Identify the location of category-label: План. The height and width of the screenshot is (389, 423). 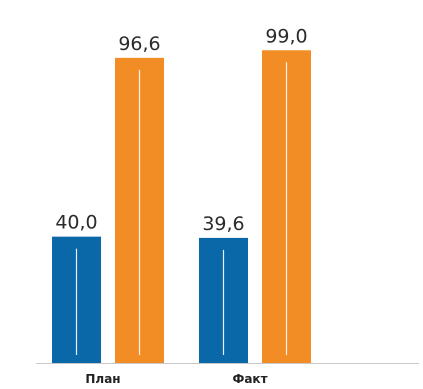
(102, 379).